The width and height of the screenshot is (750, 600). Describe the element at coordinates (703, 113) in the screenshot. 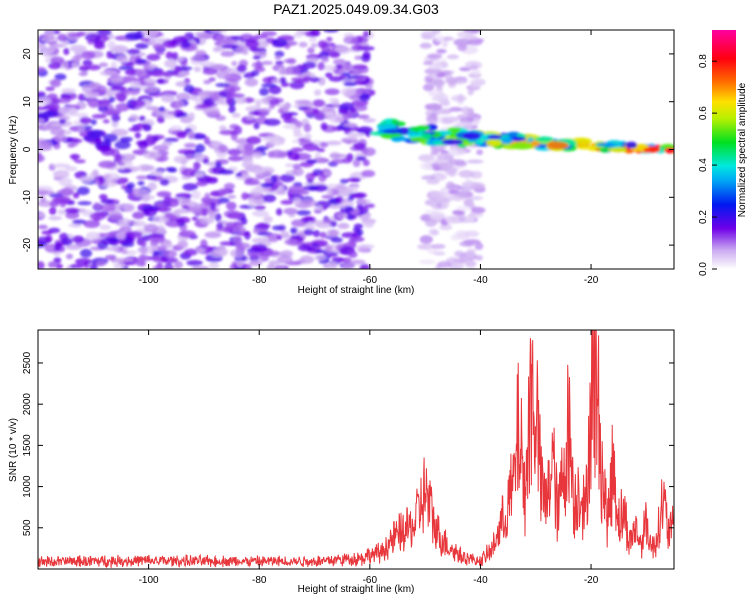

I see `colorbar-tick-label: 0.6` at that location.